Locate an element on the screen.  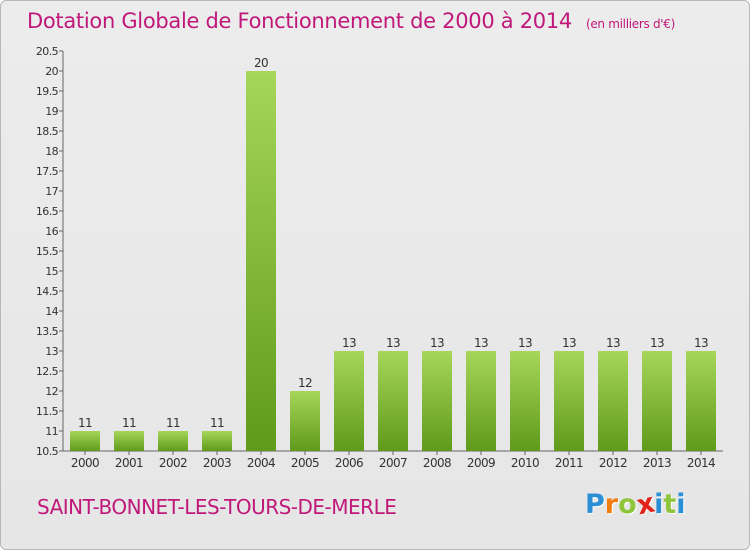
y-tick-label: 12.5 is located at coordinates (47, 371).